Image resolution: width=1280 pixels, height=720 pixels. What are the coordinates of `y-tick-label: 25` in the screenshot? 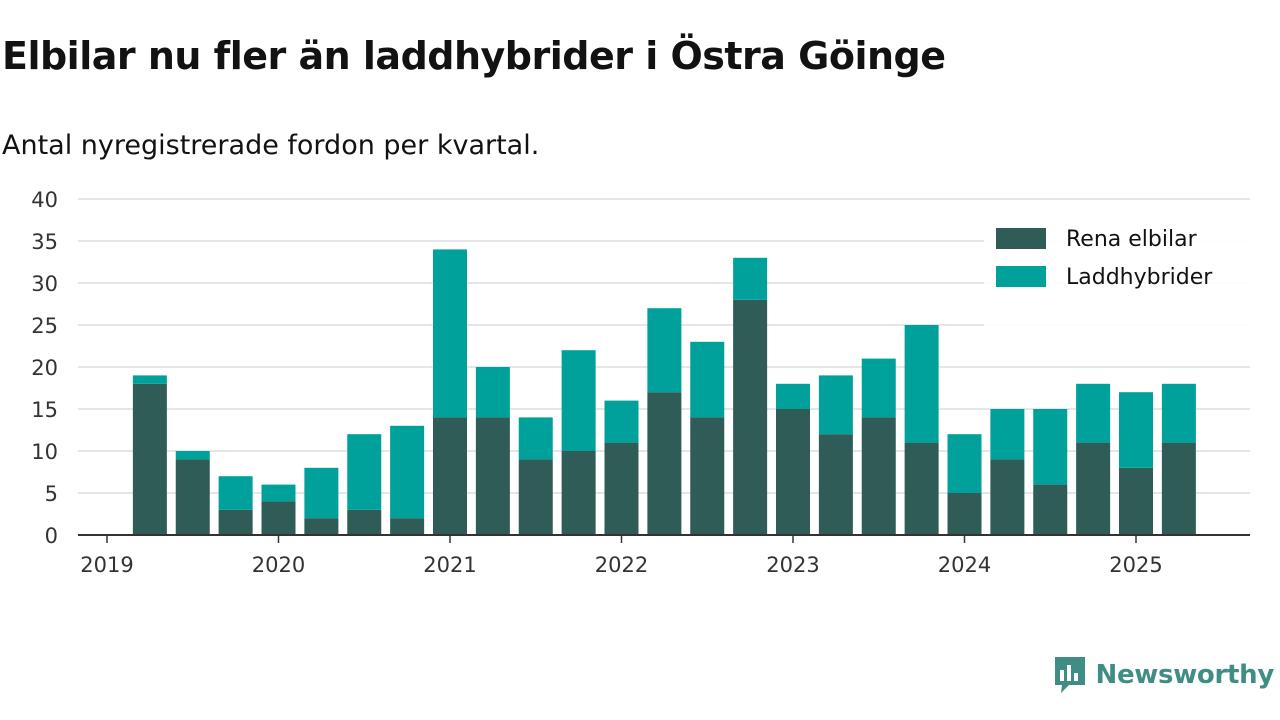 It's located at (44, 326).